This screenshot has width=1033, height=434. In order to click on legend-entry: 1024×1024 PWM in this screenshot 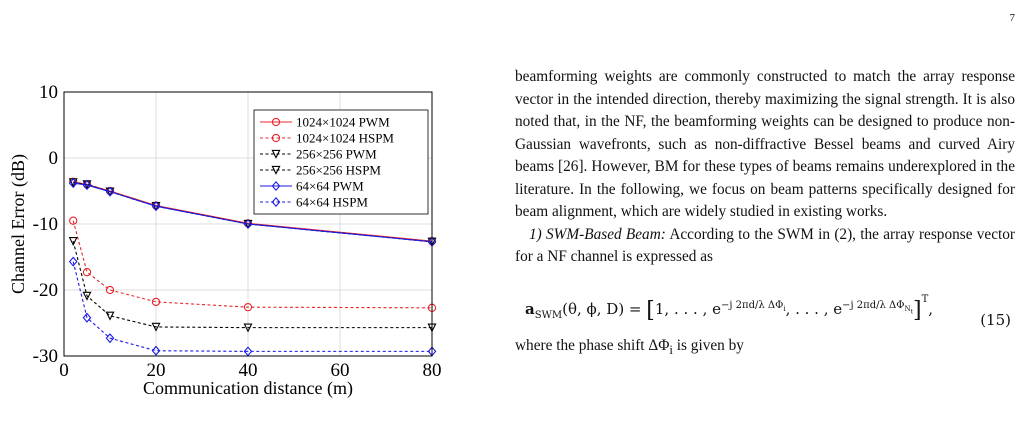, I will do `click(325, 122)`.